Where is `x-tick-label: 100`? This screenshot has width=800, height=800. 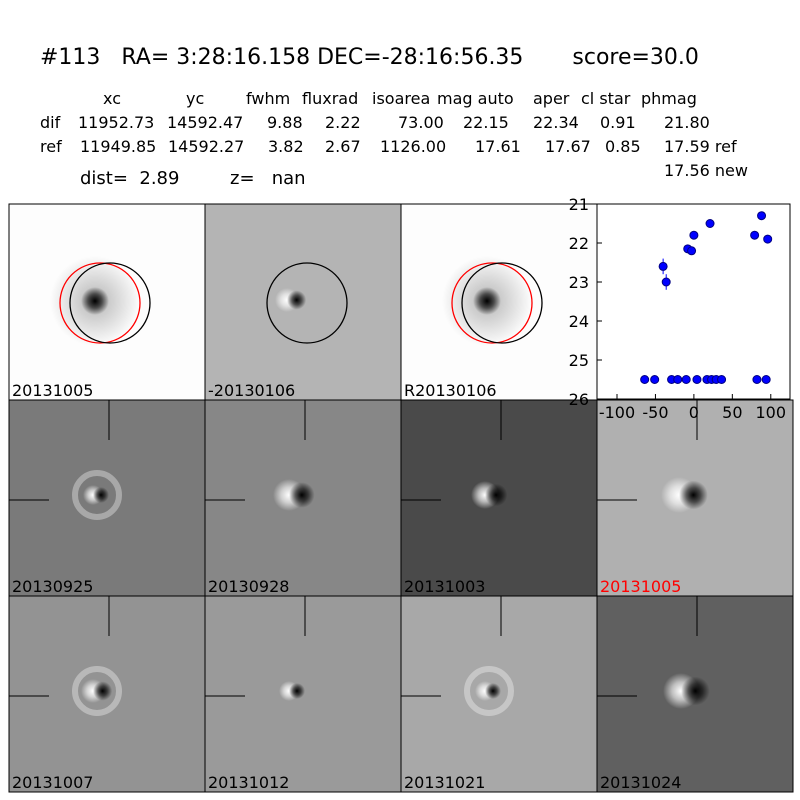 x-tick-label: 100 is located at coordinates (771, 412).